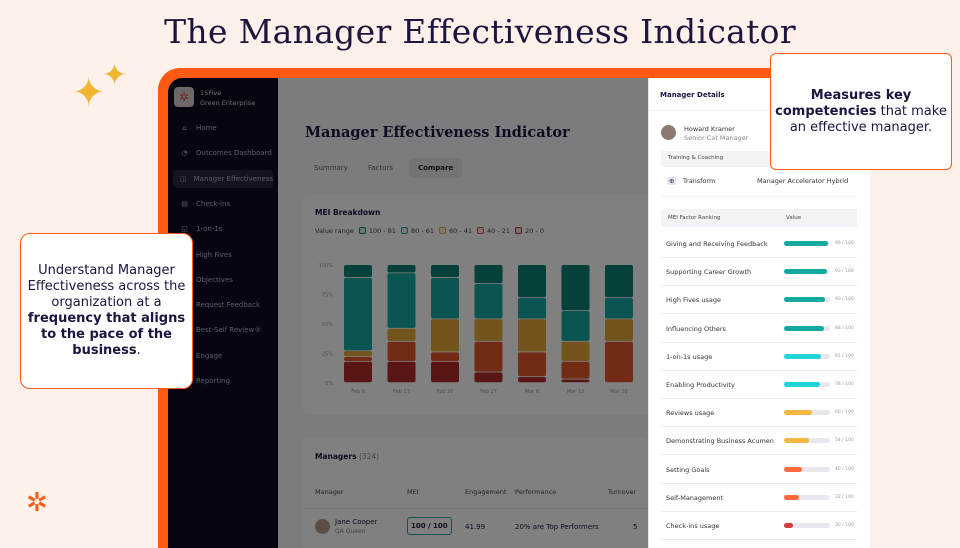 The image size is (960, 548). What do you see at coordinates (716, 138) in the screenshot?
I see `manager-role: Senior Cat Manager` at bounding box center [716, 138].